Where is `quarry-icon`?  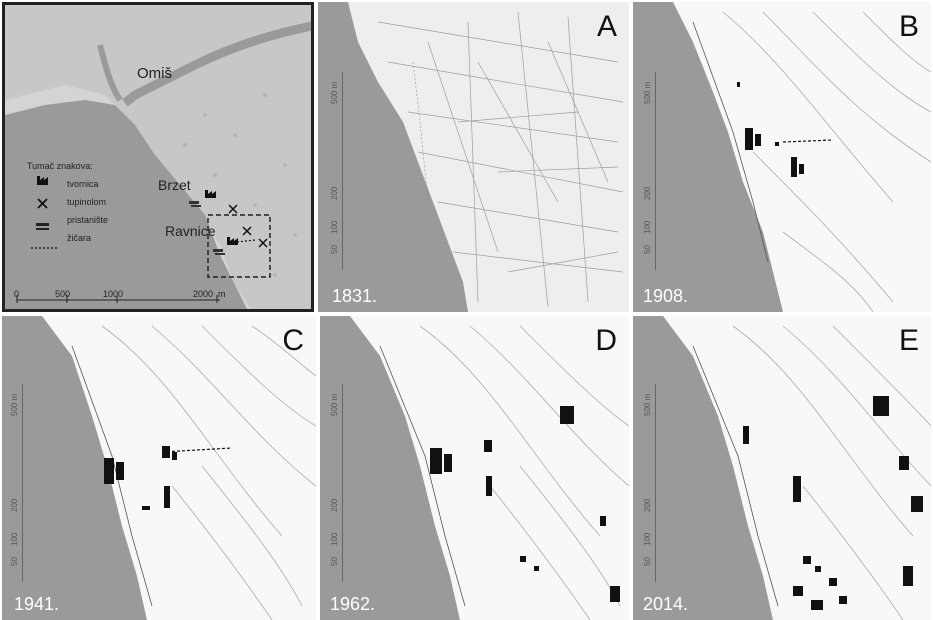
quarry-icon is located at coordinates (248, 226).